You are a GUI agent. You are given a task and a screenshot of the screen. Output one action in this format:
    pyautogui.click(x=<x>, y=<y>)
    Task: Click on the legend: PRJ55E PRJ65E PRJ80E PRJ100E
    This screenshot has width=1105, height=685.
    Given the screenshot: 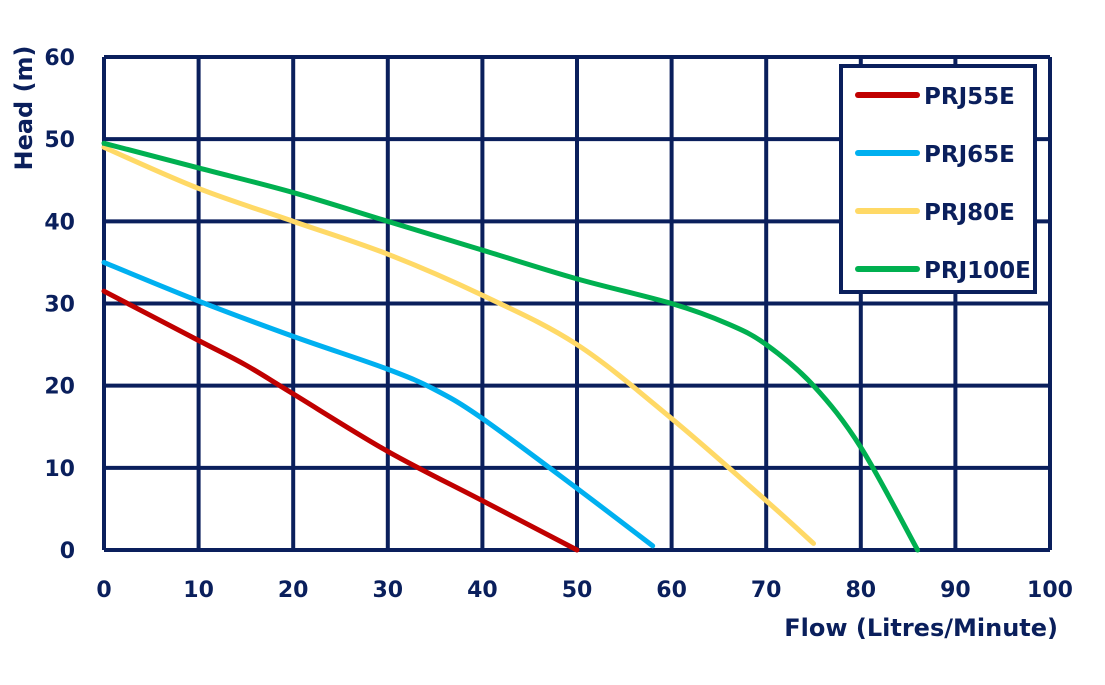 What is the action you would take?
    pyautogui.click(x=938, y=179)
    